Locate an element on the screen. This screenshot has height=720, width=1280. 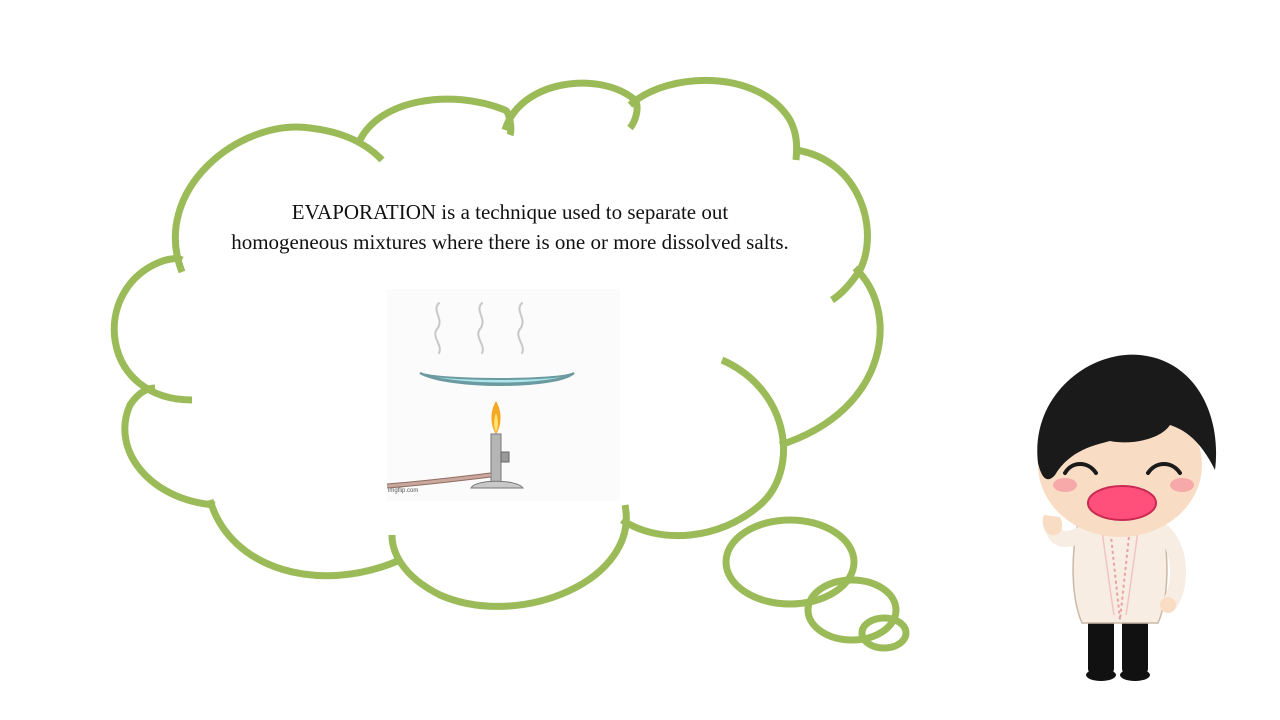
waving-boy-character is located at coordinates (1127, 517).